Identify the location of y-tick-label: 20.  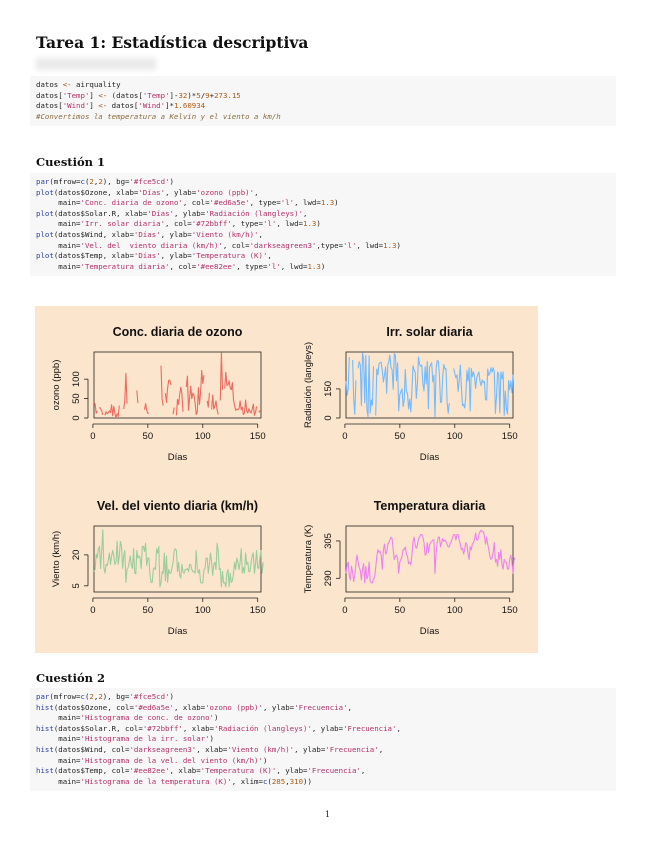
(76, 555).